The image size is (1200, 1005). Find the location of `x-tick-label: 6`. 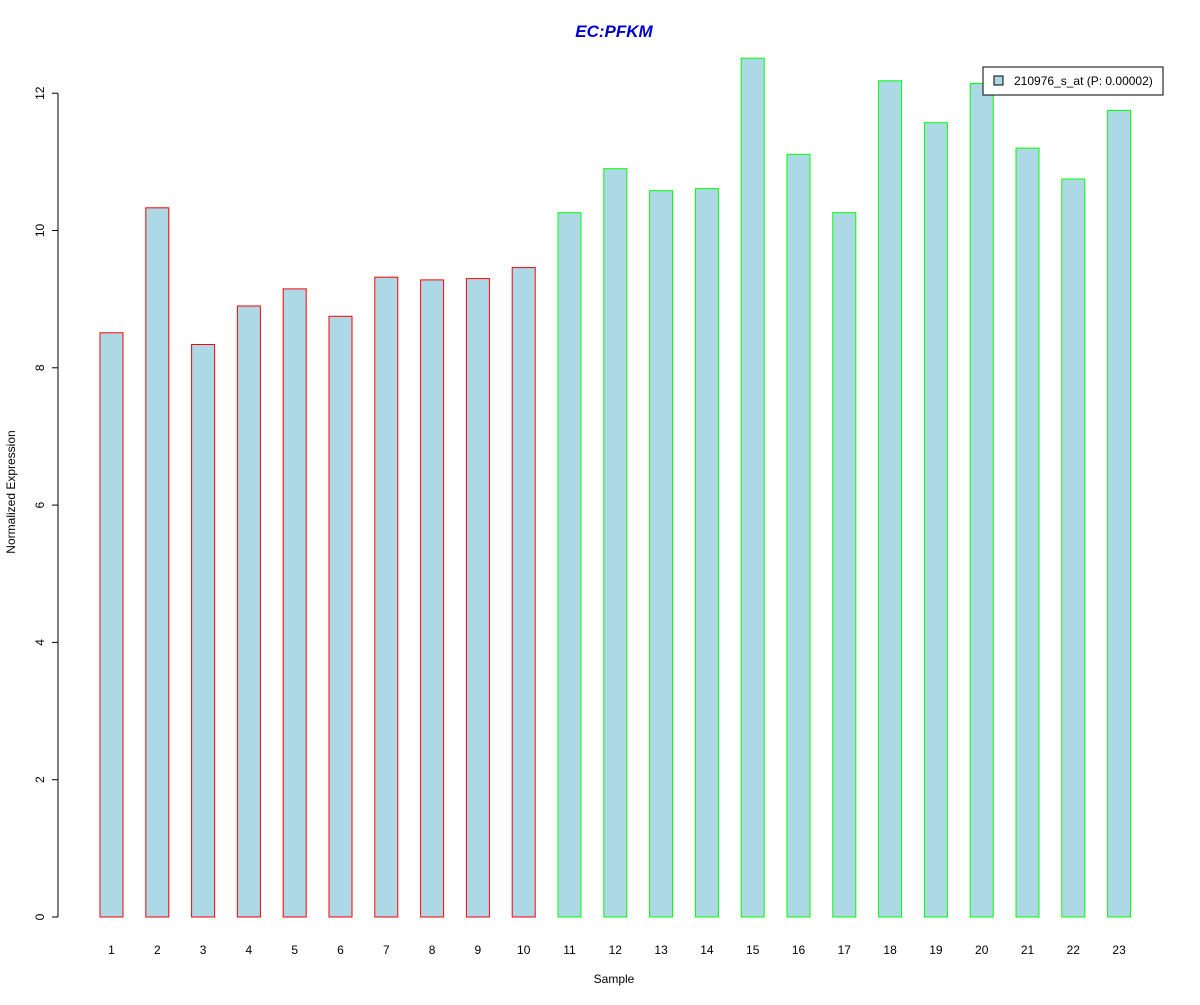

x-tick-label: 6 is located at coordinates (340, 950).